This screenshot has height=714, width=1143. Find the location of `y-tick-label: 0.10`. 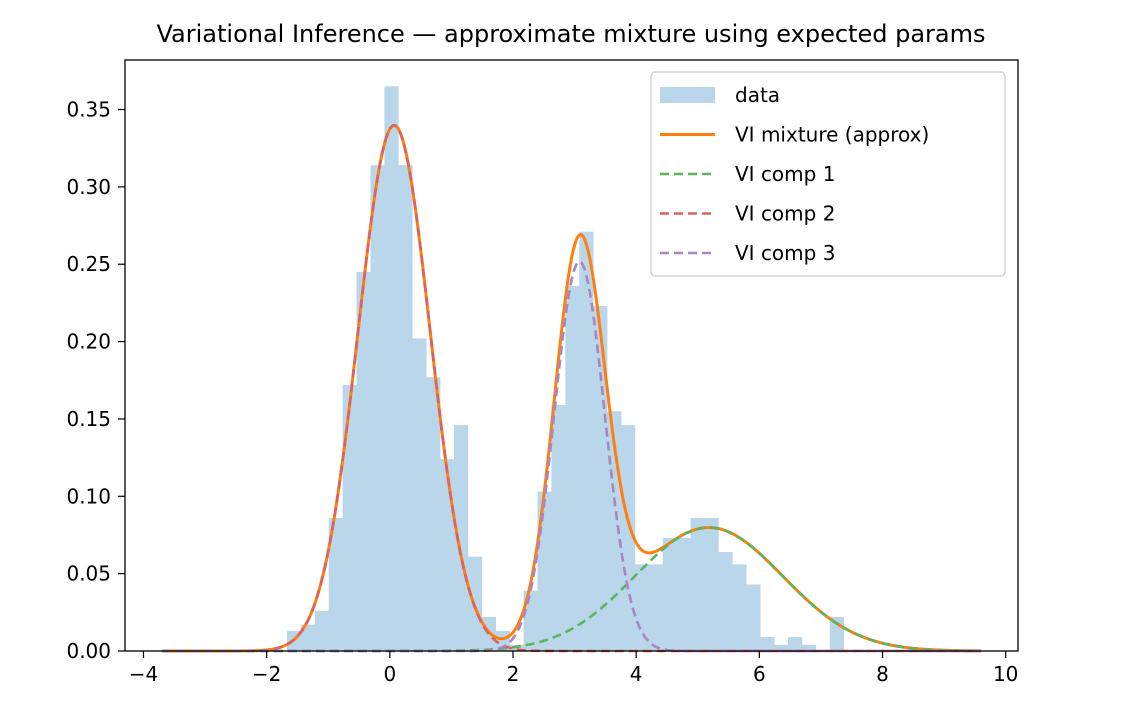

y-tick-label: 0.10 is located at coordinates (88, 496).